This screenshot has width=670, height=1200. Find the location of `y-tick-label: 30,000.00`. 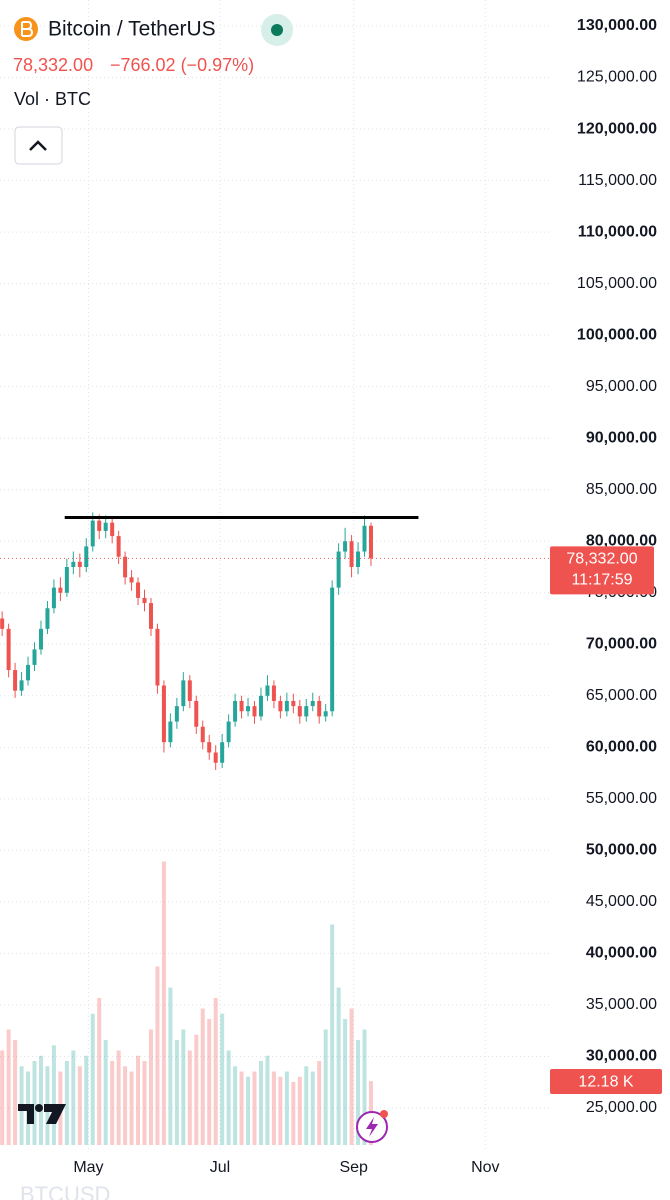

y-tick-label: 30,000.00 is located at coordinates (621, 1056).